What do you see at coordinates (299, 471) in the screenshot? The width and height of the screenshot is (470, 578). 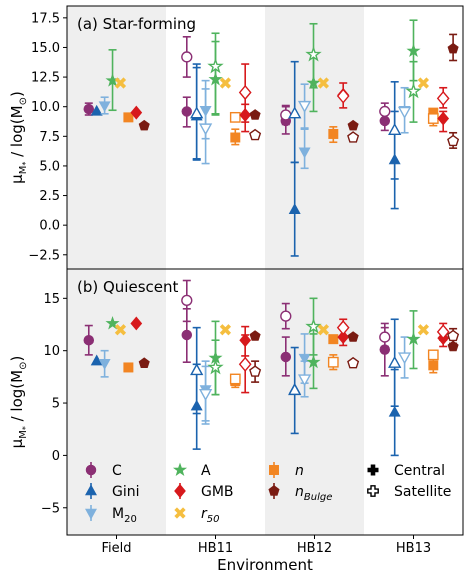 I see `legend-label-n: n` at bounding box center [299, 471].